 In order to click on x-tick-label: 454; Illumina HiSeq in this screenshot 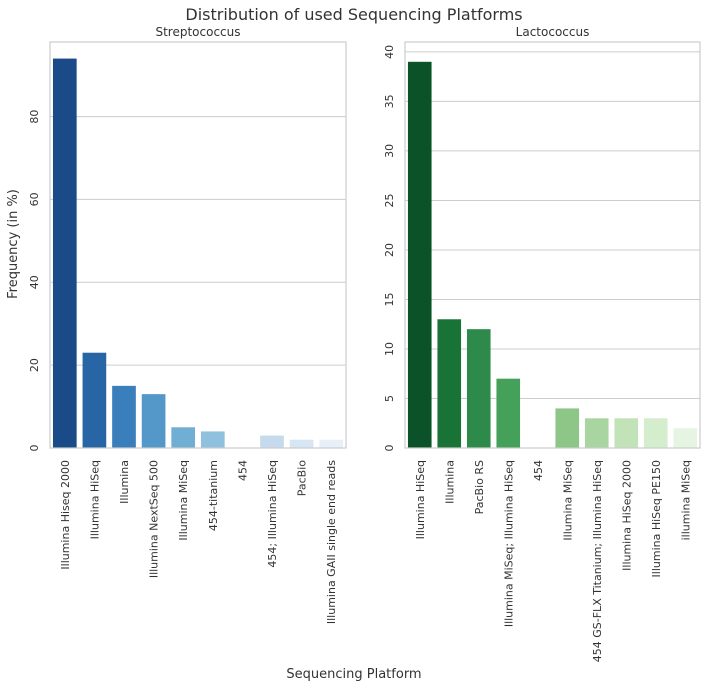, I will do `click(272, 514)`.